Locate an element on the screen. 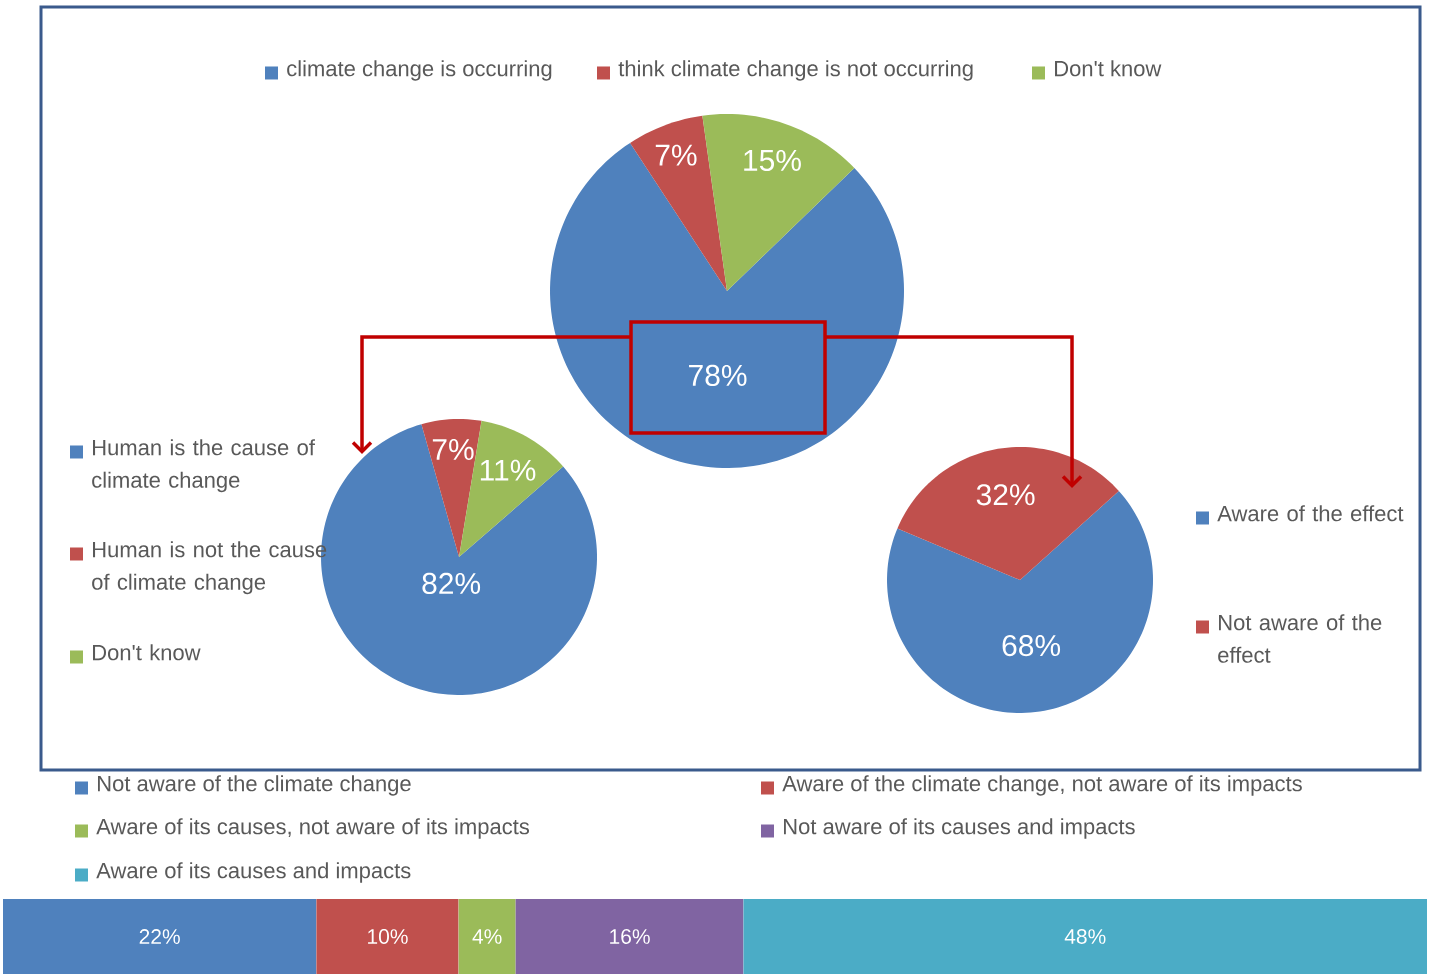 This screenshot has width=1431, height=974. data-label: 68% is located at coordinates (1031, 645).